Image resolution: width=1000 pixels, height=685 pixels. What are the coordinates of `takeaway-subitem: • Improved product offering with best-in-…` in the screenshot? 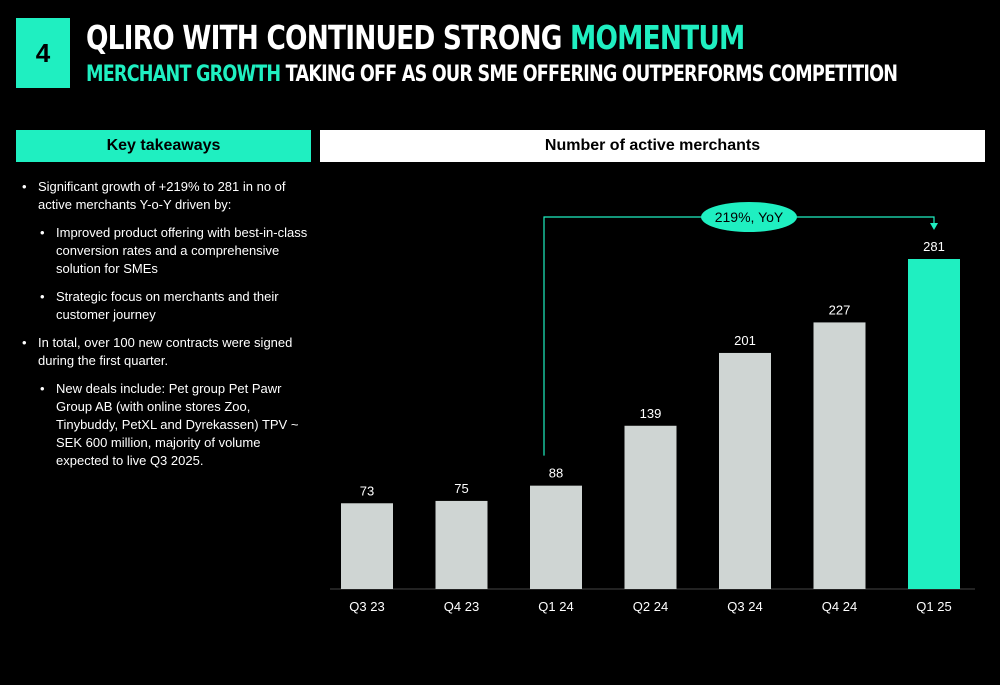 It's located at (176, 251).